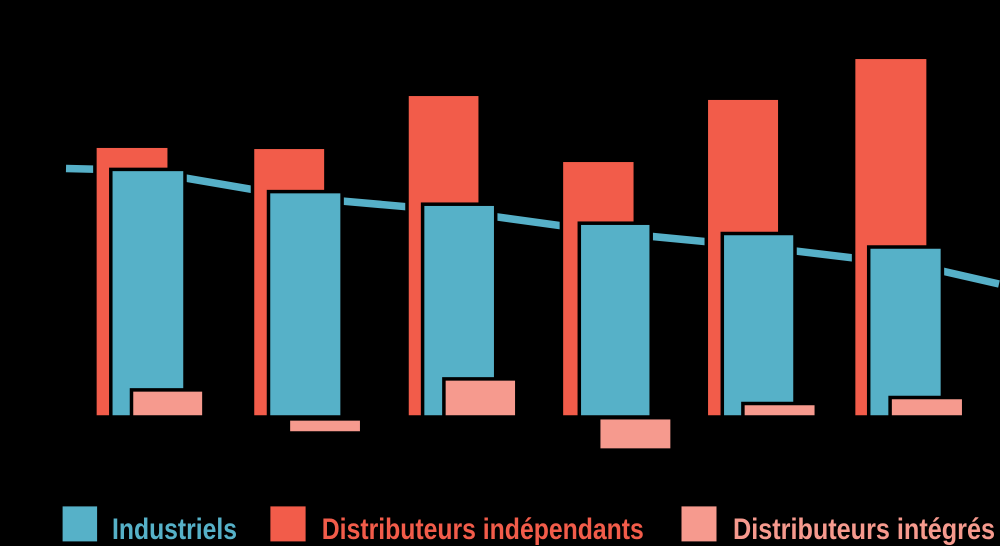  Describe the element at coordinates (174, 529) in the screenshot. I see `svg-text: Industriels` at that location.